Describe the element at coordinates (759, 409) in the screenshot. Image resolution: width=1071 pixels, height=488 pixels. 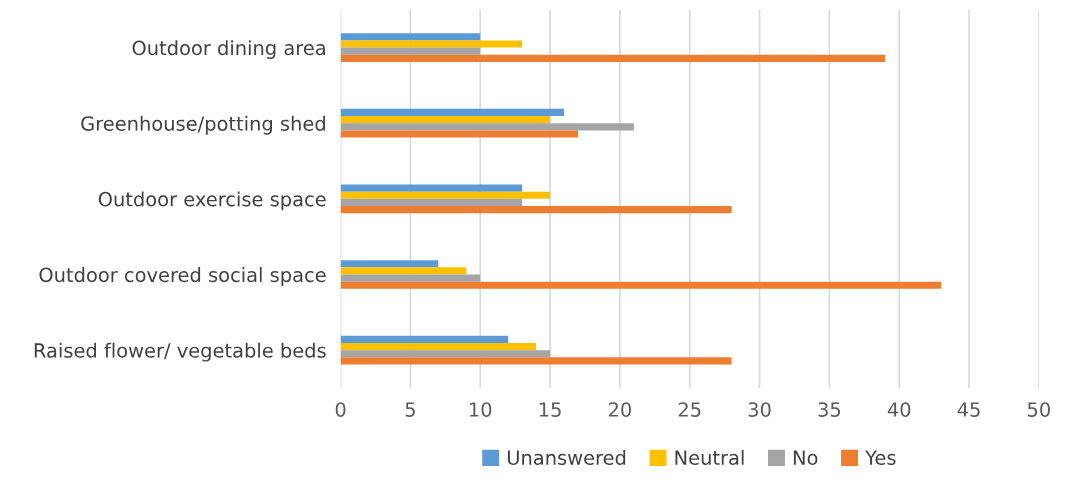
I see `x-tick-label: 30` at that location.